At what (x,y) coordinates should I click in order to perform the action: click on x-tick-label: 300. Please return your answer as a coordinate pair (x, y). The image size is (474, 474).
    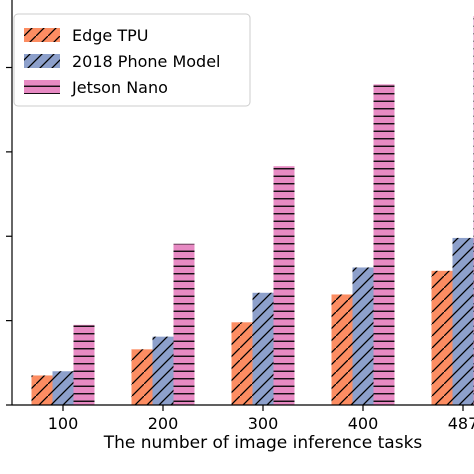
    Looking at the image, I should click on (263, 423).